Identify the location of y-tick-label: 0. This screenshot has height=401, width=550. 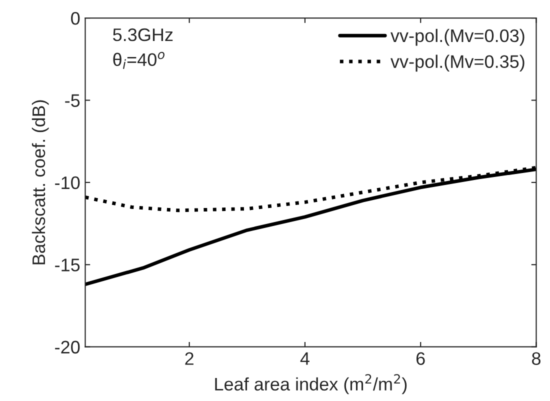
(75, 18).